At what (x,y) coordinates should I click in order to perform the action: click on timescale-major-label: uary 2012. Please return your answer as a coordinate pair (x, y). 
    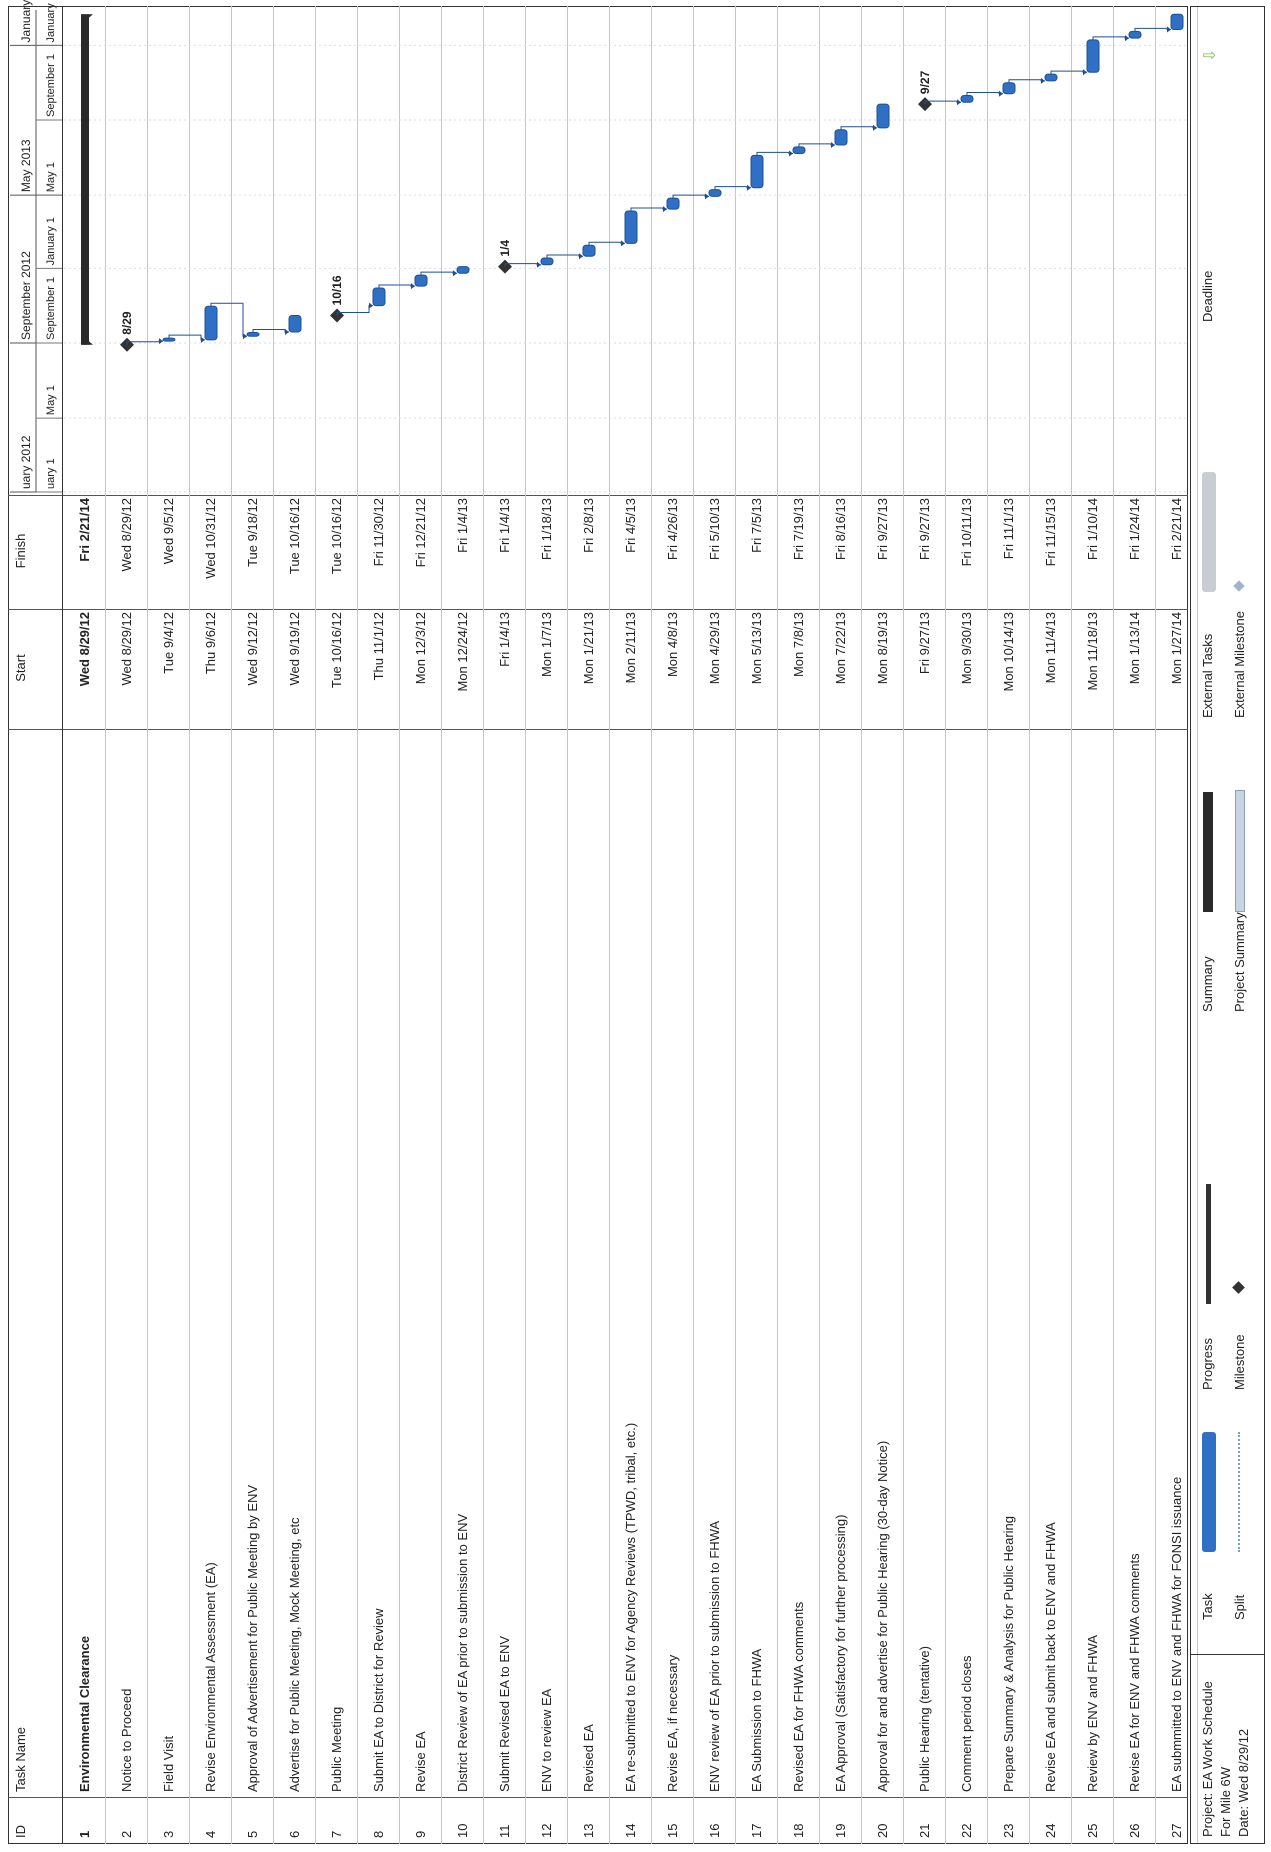
    Looking at the image, I should click on (26, 462).